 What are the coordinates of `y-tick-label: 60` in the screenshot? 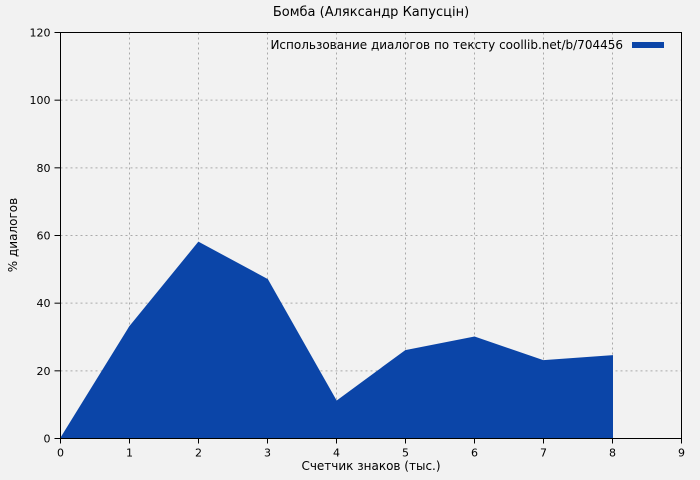 It's located at (44, 236).